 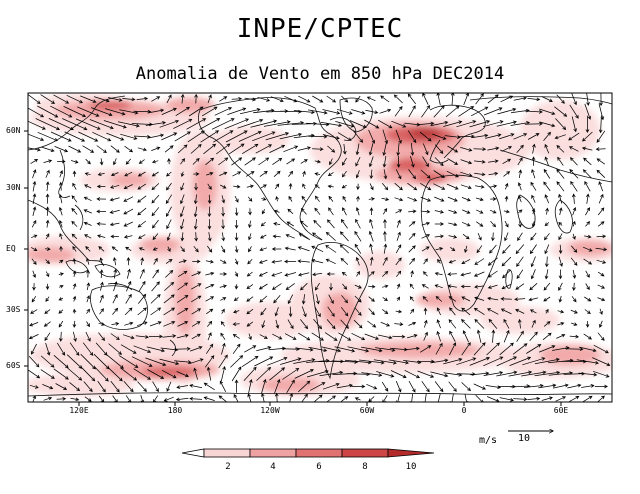 What do you see at coordinates (13, 130) in the screenshot?
I see `lat-label-60n: 60N` at bounding box center [13, 130].